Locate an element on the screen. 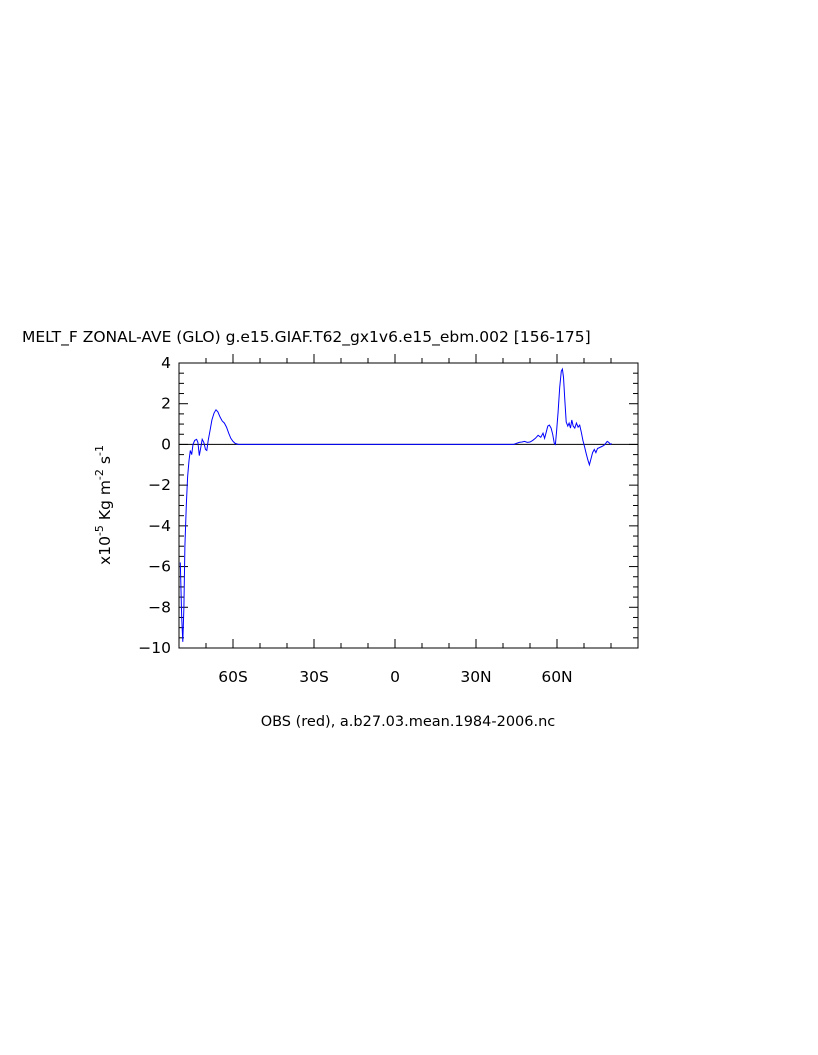 The height and width of the screenshot is (1055, 818). y-axis-label: x10-5 Kg m-2 s-1 is located at coordinates (103, 505).